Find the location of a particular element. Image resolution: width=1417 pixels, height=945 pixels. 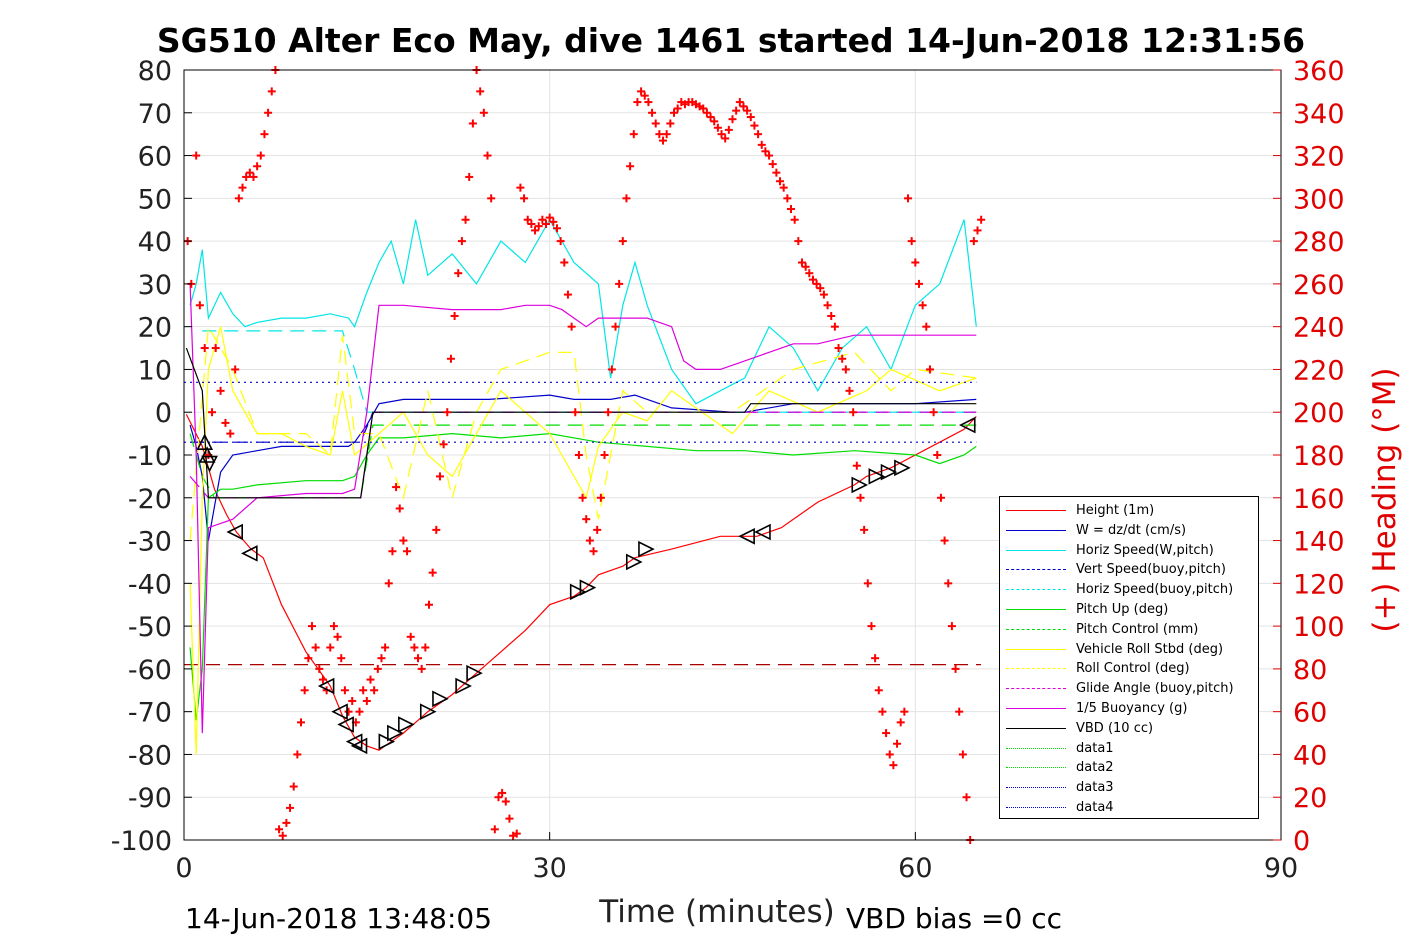

y-right-tick-label: 60 is located at coordinates (1310, 713).